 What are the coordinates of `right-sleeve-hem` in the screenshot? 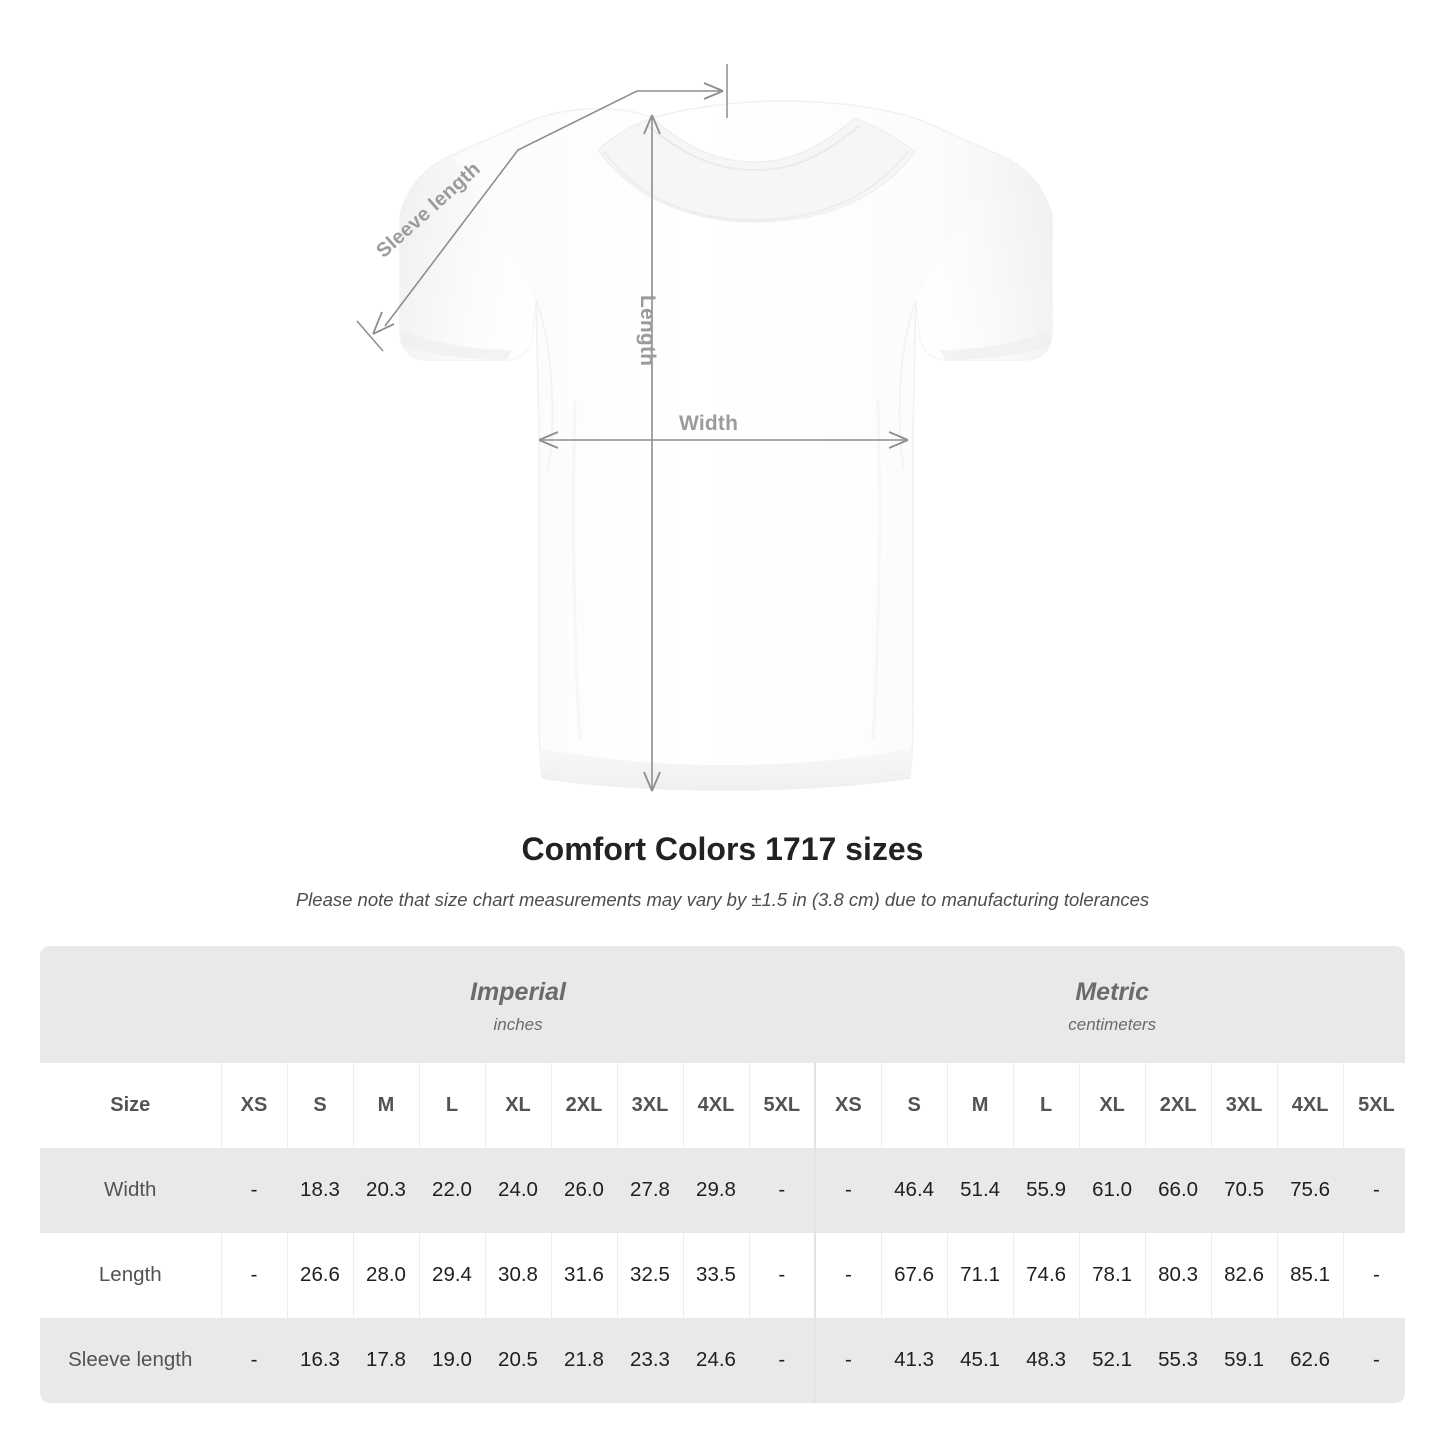 It's located at (995, 345).